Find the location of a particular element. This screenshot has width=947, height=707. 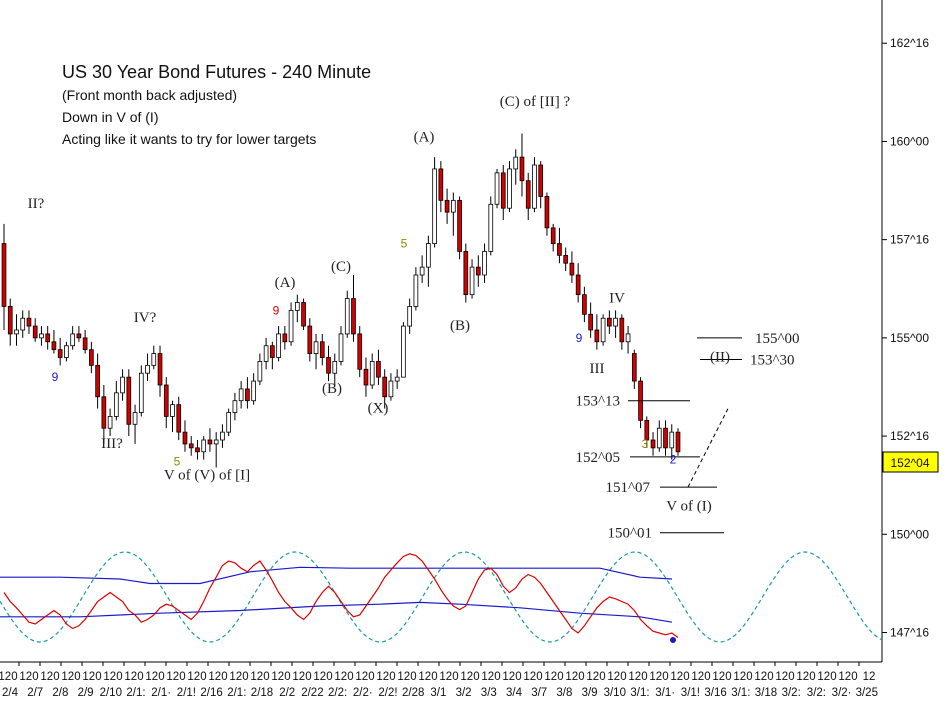

x-tick-label-bottom: 2/22 is located at coordinates (312, 693).